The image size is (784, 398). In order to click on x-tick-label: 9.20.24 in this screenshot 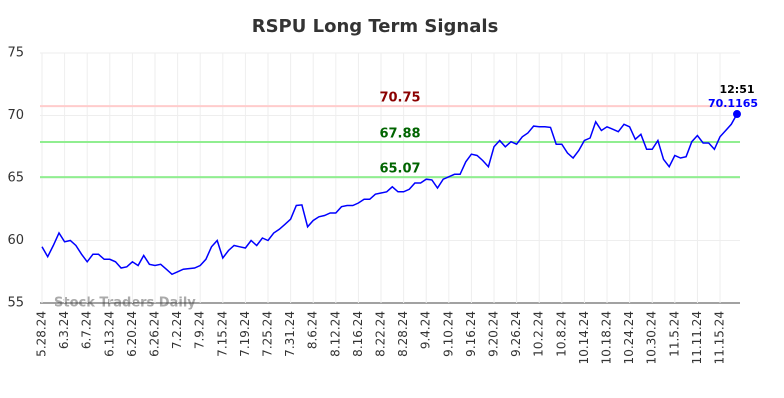, I will do `click(494, 334)`.